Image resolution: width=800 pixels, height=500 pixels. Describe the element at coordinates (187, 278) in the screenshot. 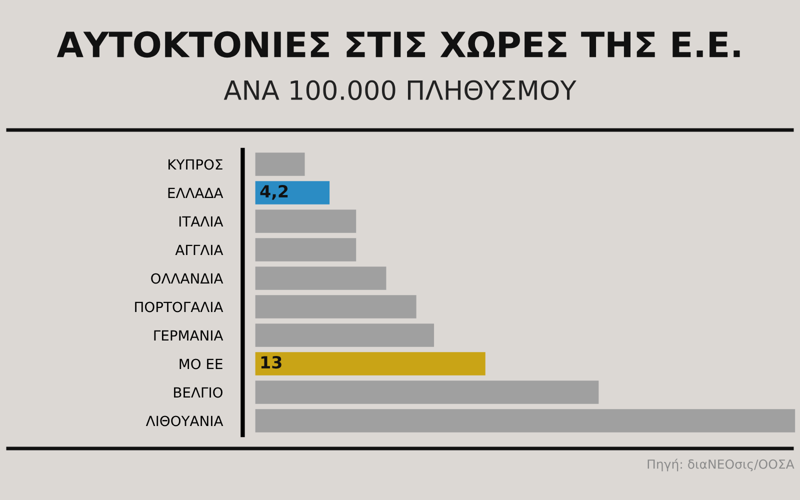

I see `y-tick-label: ΟΛΛΑΝΔΙΑ` at that location.